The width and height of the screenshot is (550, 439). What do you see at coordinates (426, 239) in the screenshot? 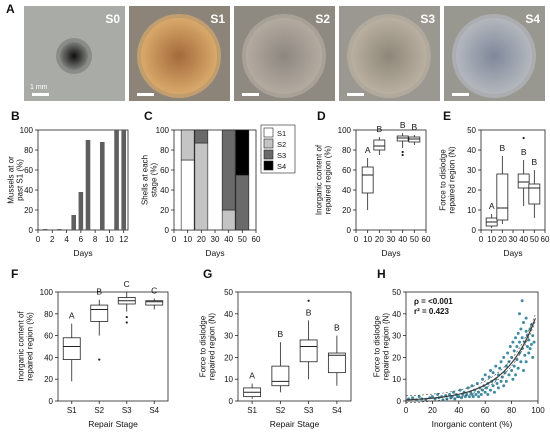
I see `x-tick-label: 60` at bounding box center [426, 239].